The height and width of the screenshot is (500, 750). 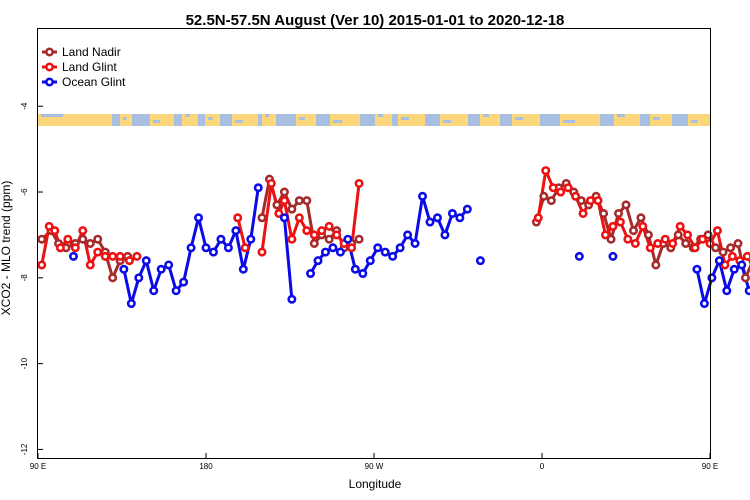 I want to click on x-tick-label-1: 180, so click(x=206, y=466).